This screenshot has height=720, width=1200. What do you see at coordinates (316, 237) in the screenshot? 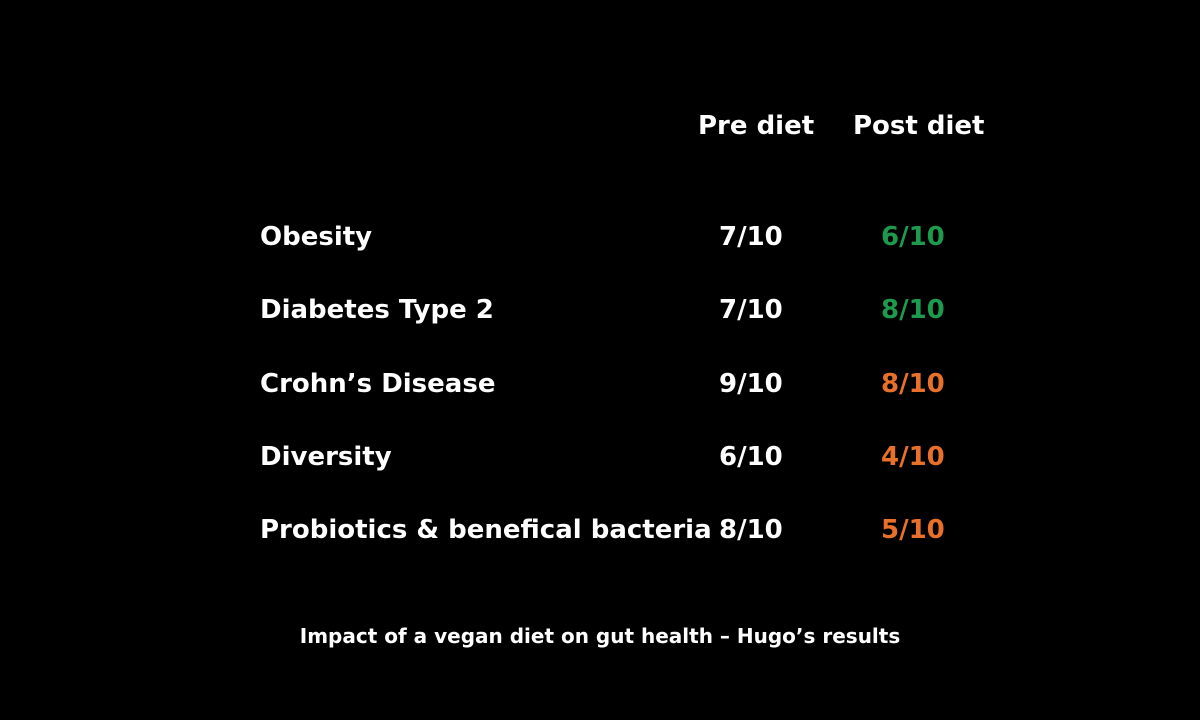
I see `row-label: Obesity` at bounding box center [316, 237].